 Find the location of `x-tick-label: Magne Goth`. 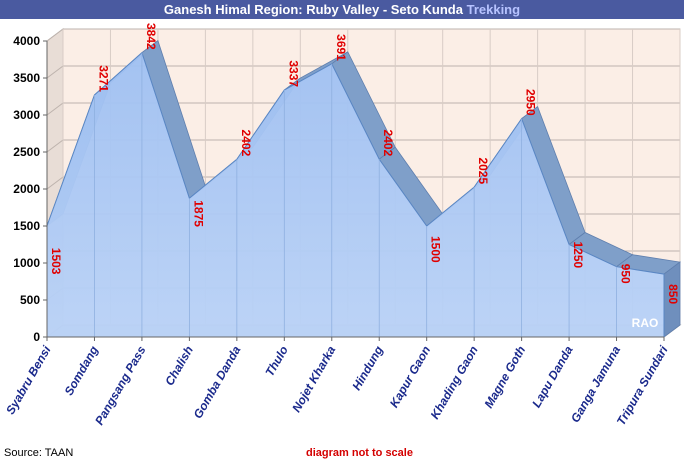

x-tick-label: Magne Goth is located at coordinates (504, 377).